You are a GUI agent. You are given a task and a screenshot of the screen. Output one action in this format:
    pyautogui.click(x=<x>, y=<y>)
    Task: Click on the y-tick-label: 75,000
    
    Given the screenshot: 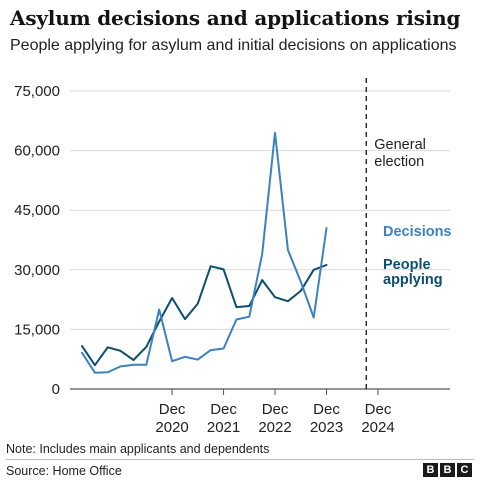 What is the action you would take?
    pyautogui.click(x=37, y=91)
    